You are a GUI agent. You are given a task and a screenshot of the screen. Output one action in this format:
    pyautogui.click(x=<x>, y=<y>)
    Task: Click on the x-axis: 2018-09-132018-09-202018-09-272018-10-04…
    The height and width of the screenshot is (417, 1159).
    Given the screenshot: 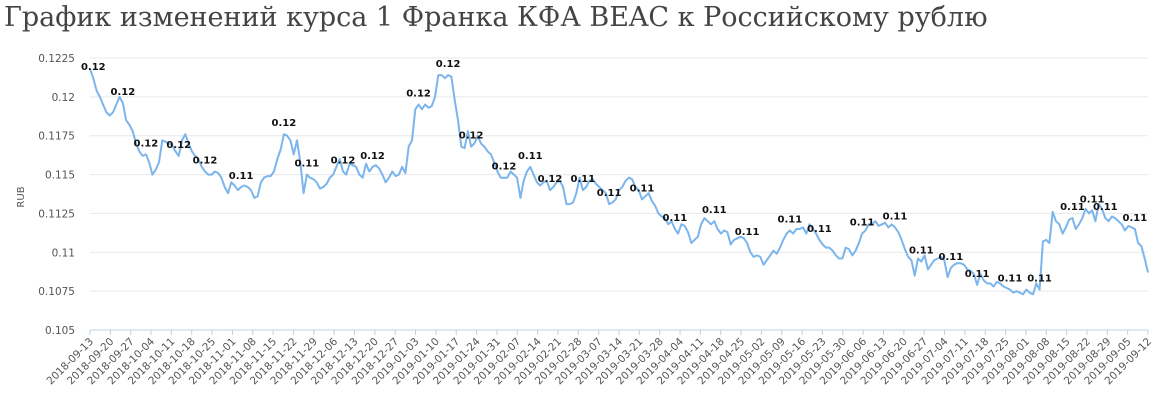 What is the action you would take?
    pyautogui.click(x=599, y=358)
    